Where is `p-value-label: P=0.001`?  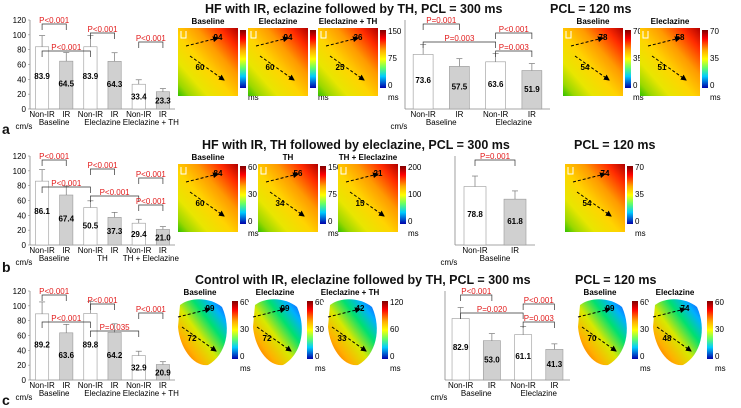
p-value-label: P=0.001 is located at coordinates (441, 20).